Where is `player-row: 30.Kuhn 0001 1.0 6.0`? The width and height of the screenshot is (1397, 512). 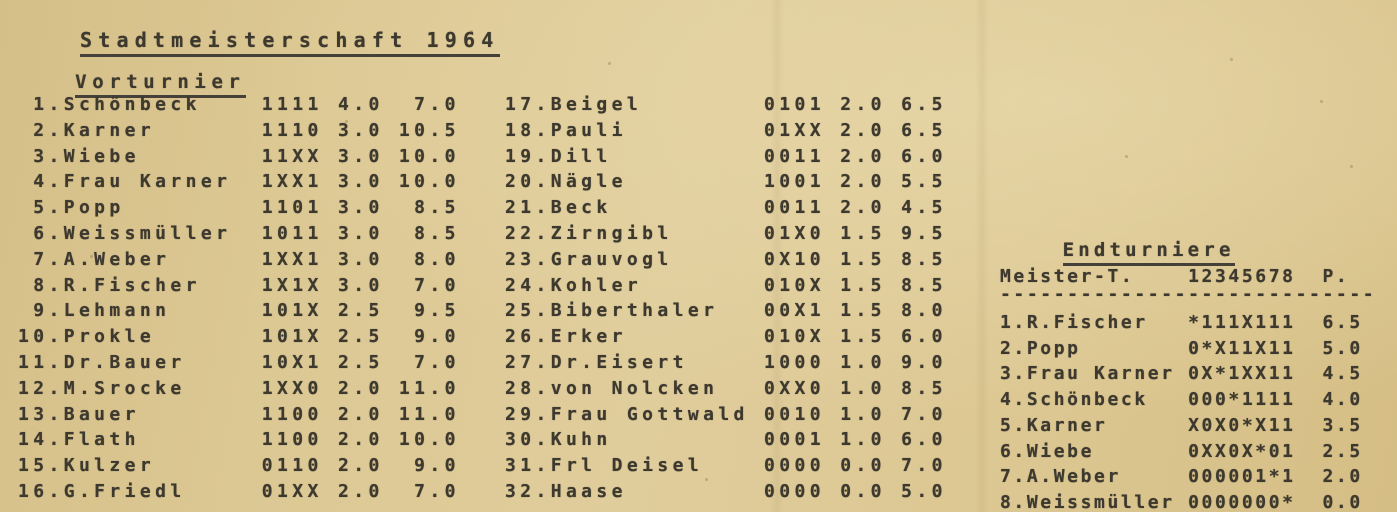
player-row: 30.Kuhn 0001 1.0 6.0 is located at coordinates (726, 440).